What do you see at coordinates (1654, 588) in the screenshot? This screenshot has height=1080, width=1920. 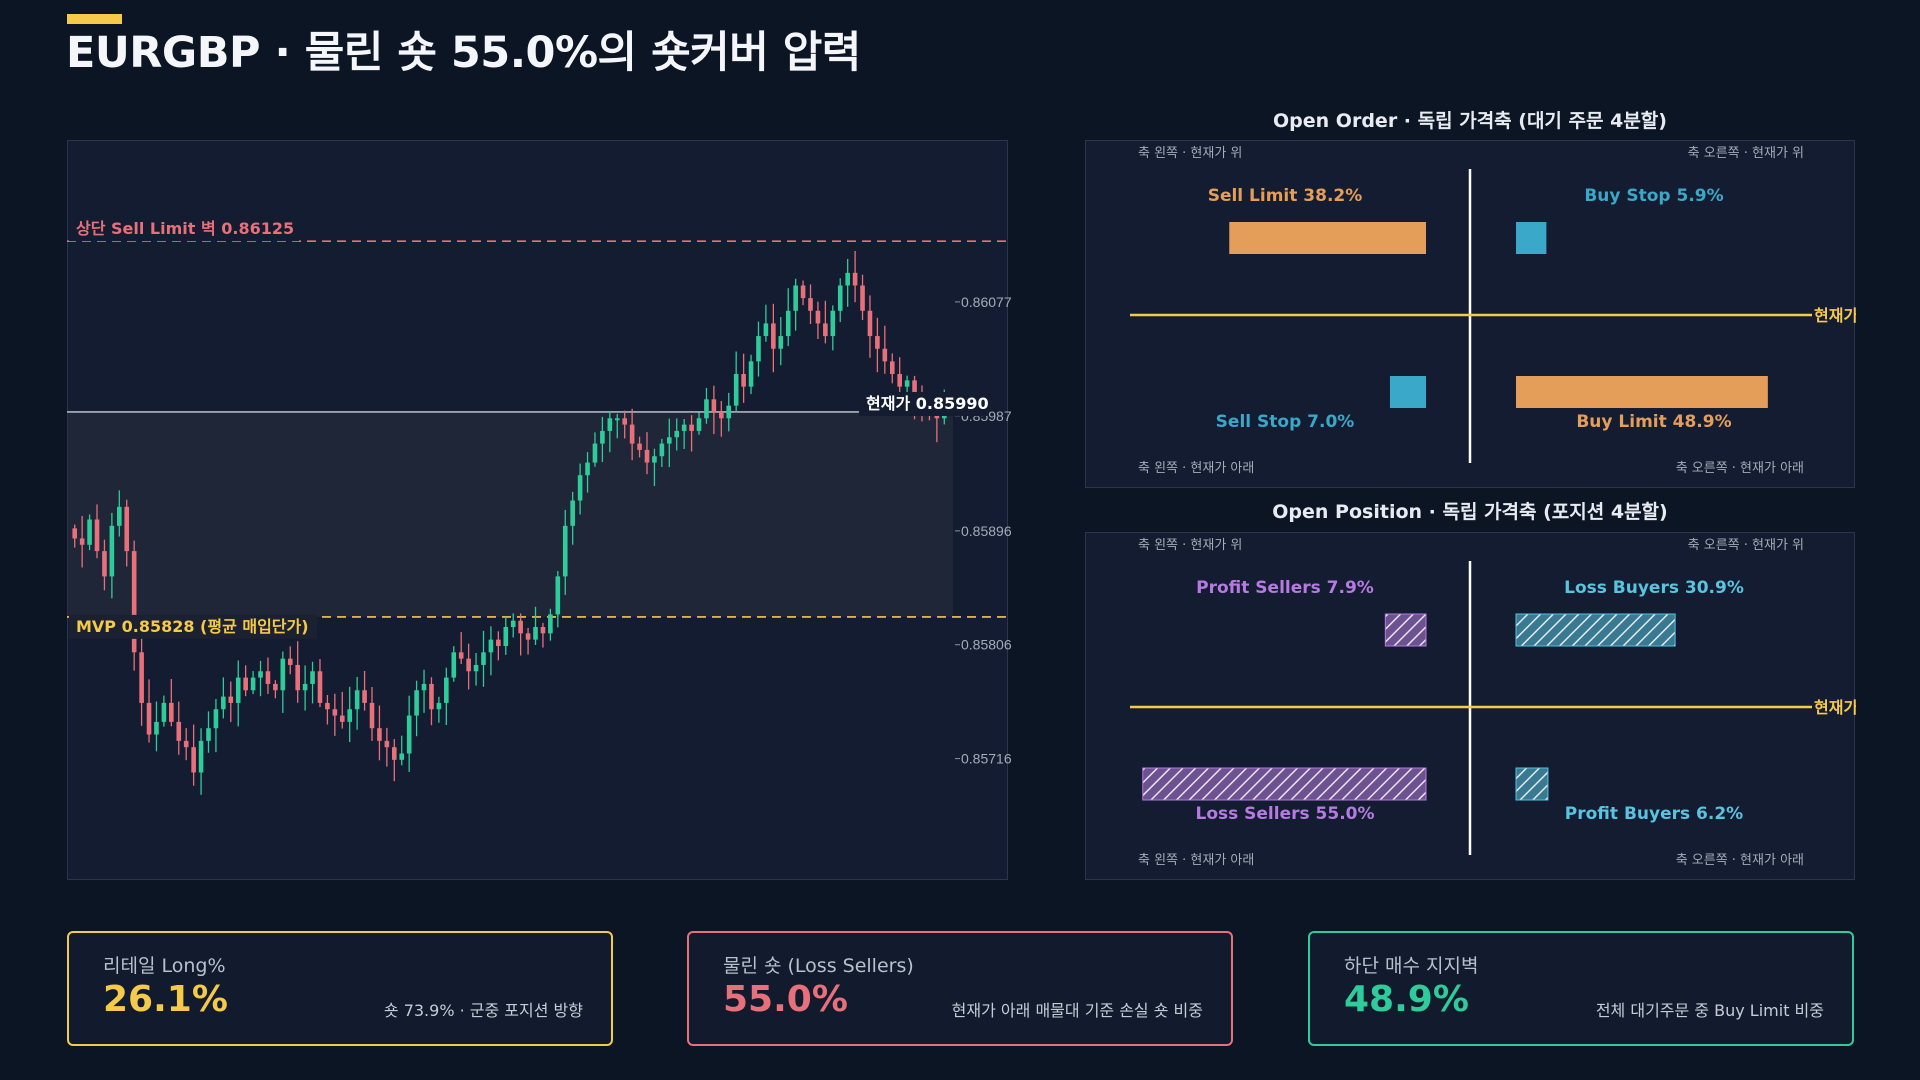 I see `quadrant-label-tr: Loss Buyers 30.9%` at bounding box center [1654, 588].